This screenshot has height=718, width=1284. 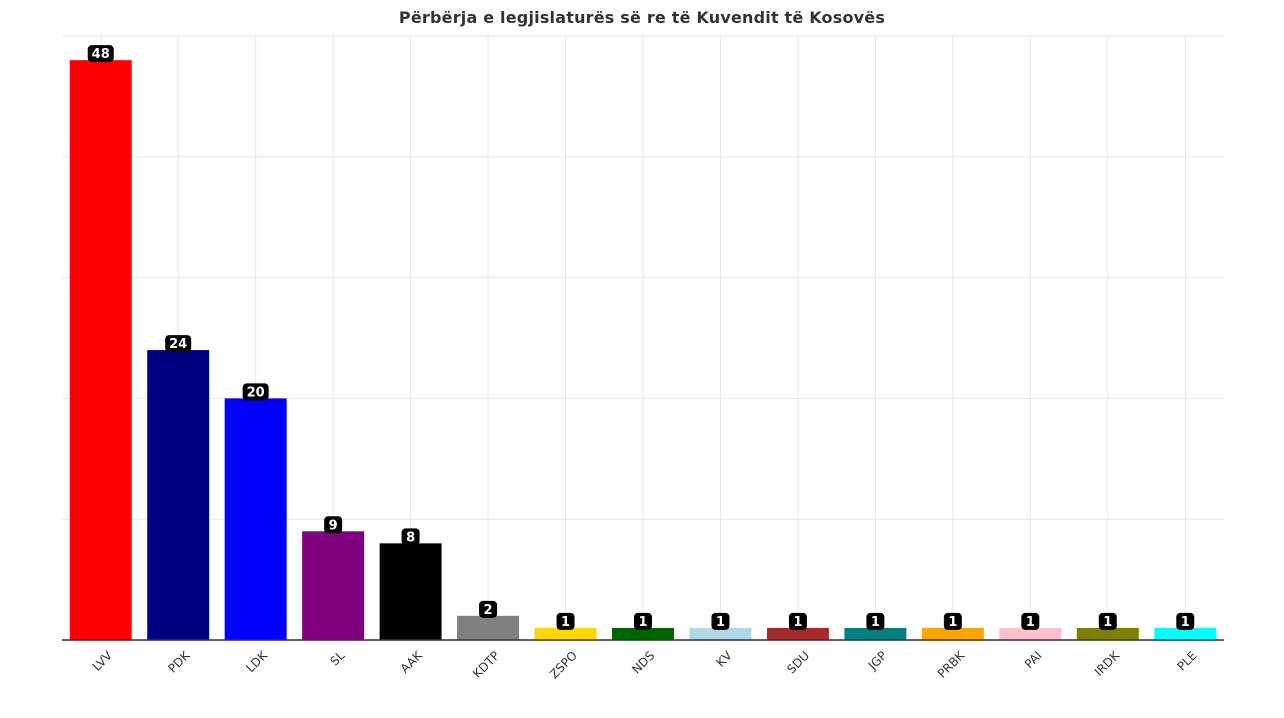 I want to click on data-label-nds: 1, so click(x=642, y=622).